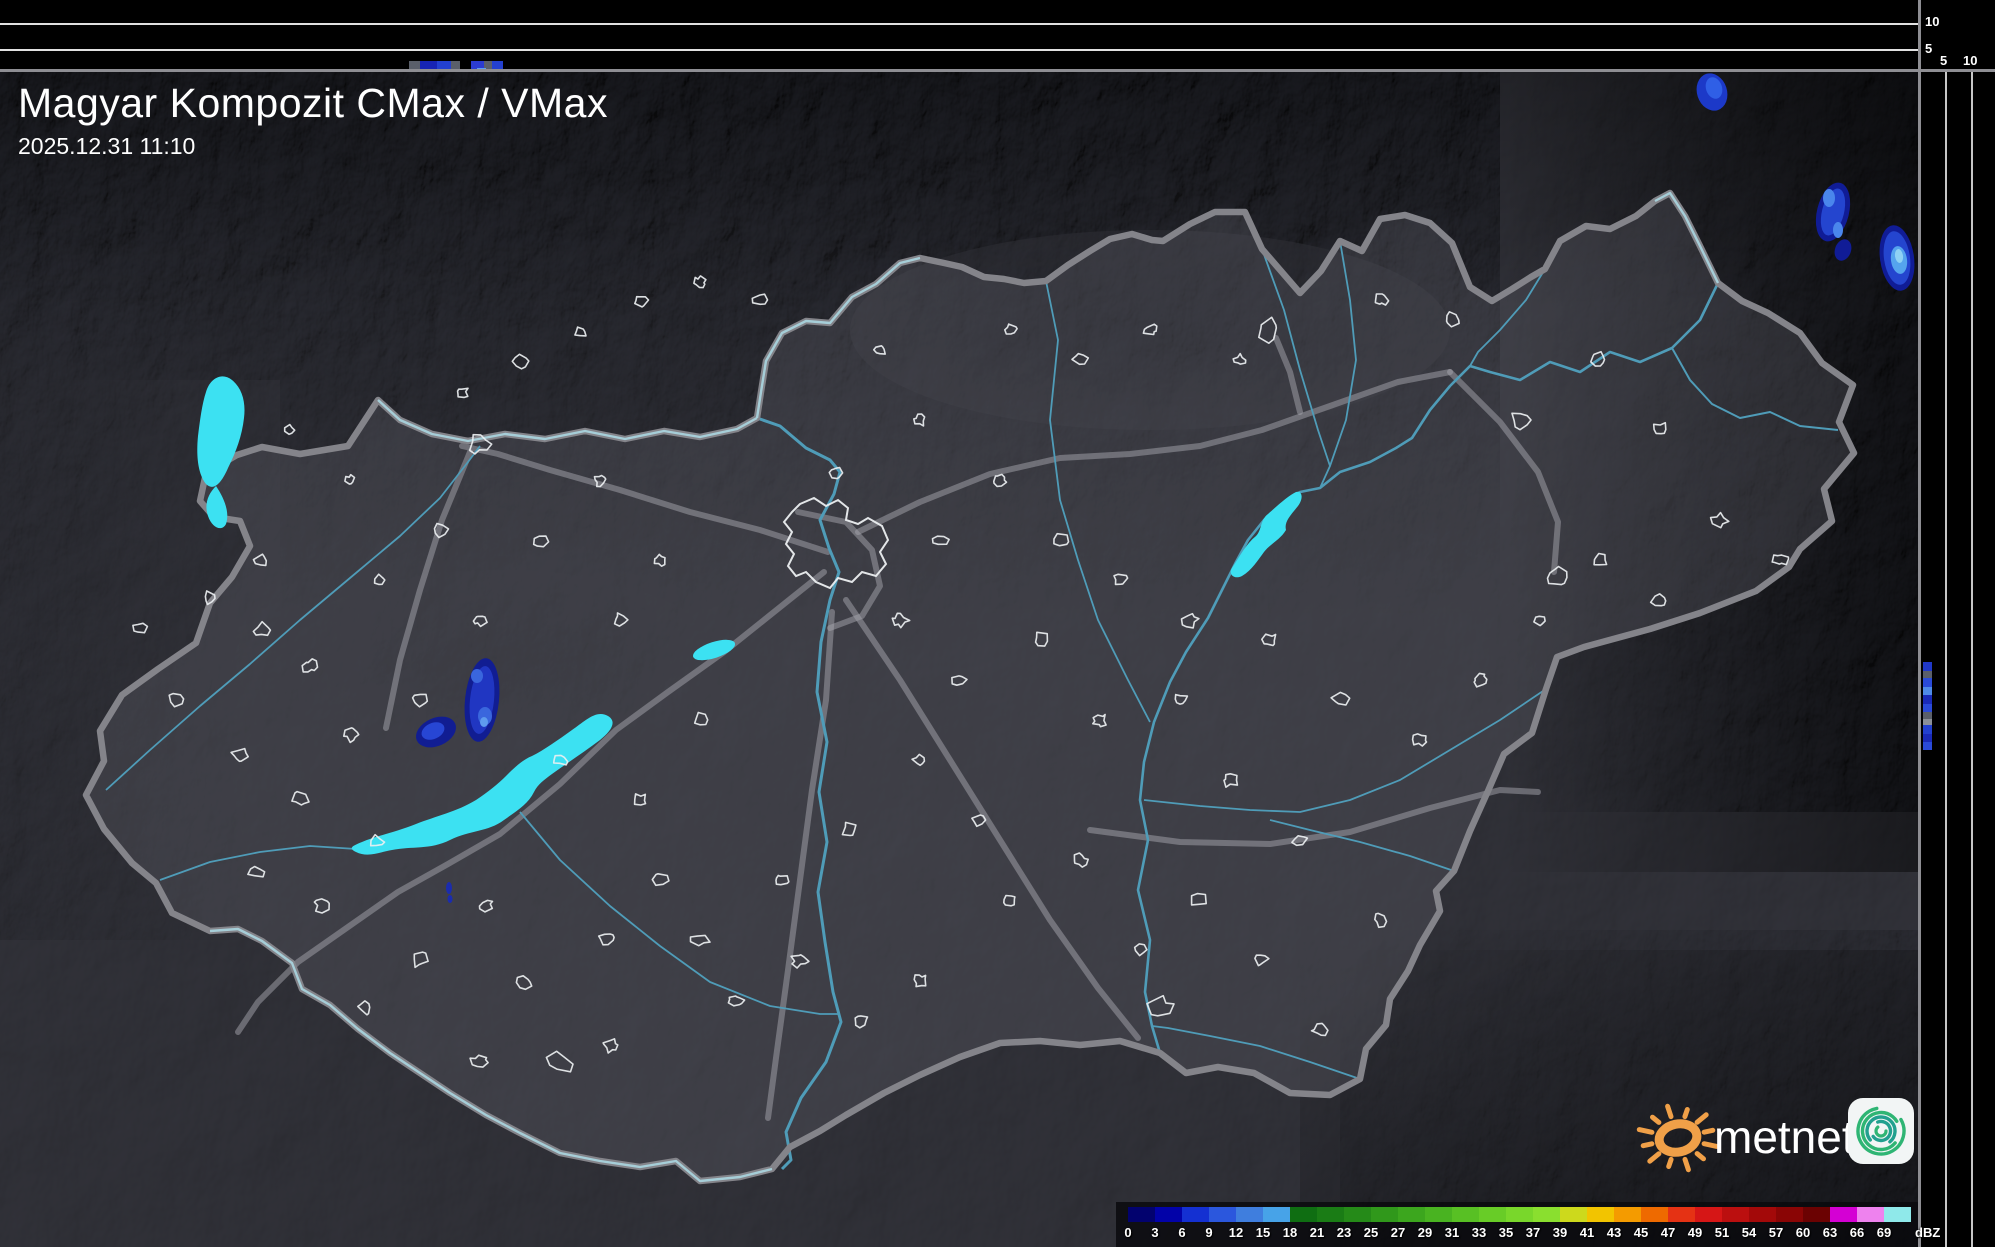 The width and height of the screenshot is (1995, 1247). Describe the element at coordinates (1932, 21) in the screenshot. I see `height-tick-10: 10` at that location.